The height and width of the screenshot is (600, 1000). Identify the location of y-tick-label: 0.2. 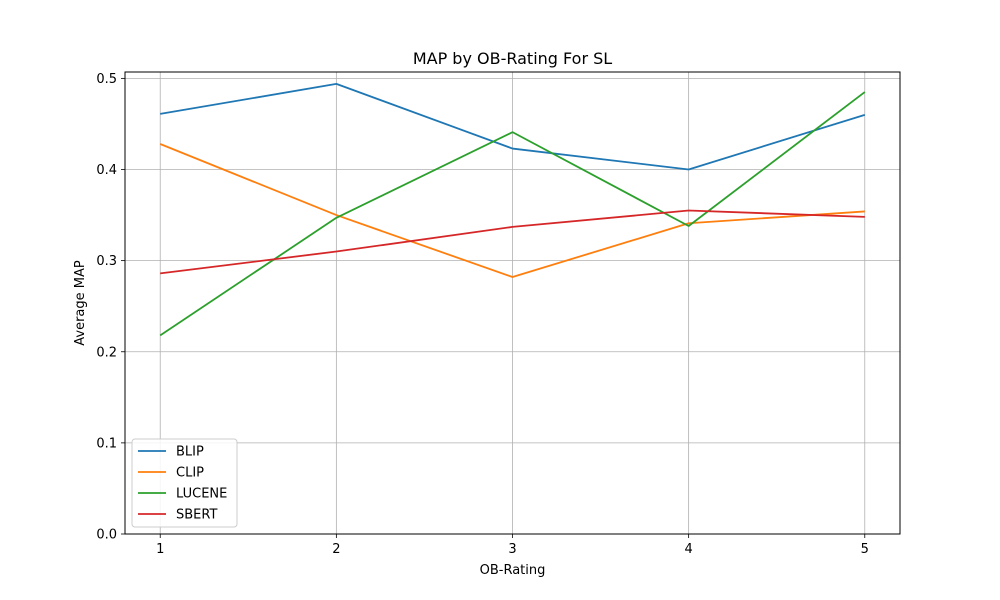
(106, 352).